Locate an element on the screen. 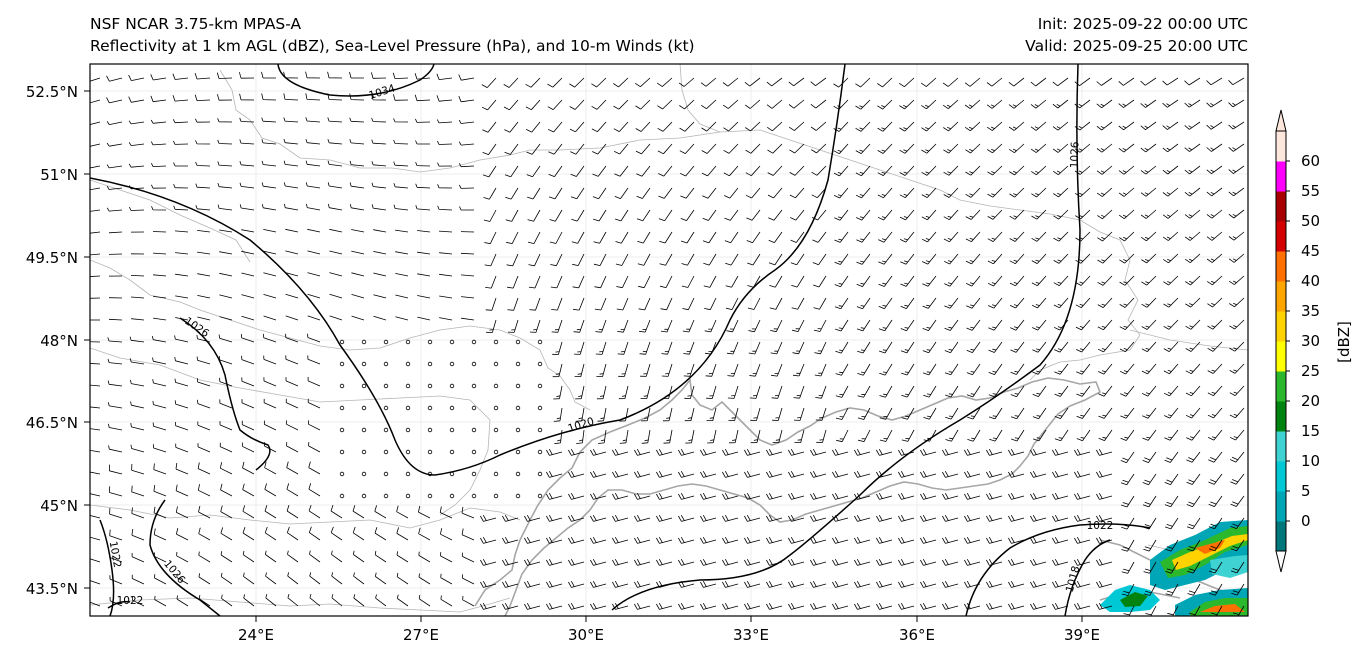 This screenshot has width=1366, height=660. isobar-label: 1026 is located at coordinates (1075, 154).